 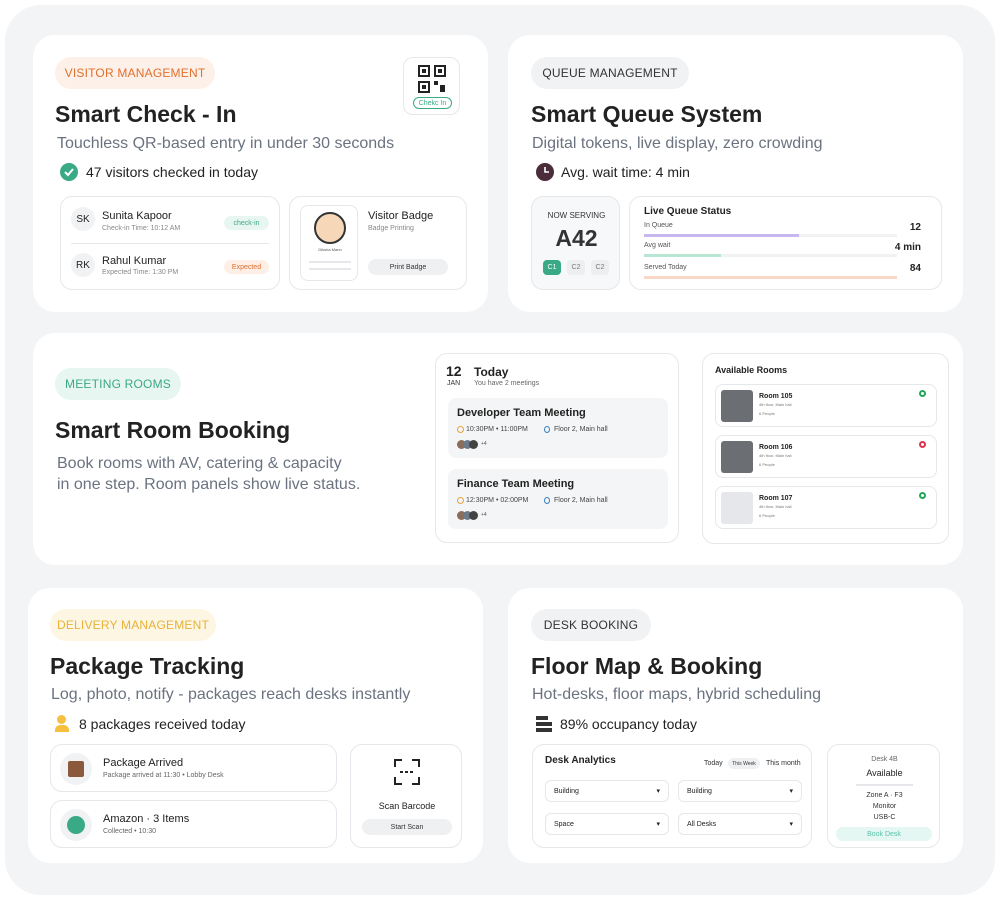 I want to click on select-label: Building, so click(x=699, y=791).